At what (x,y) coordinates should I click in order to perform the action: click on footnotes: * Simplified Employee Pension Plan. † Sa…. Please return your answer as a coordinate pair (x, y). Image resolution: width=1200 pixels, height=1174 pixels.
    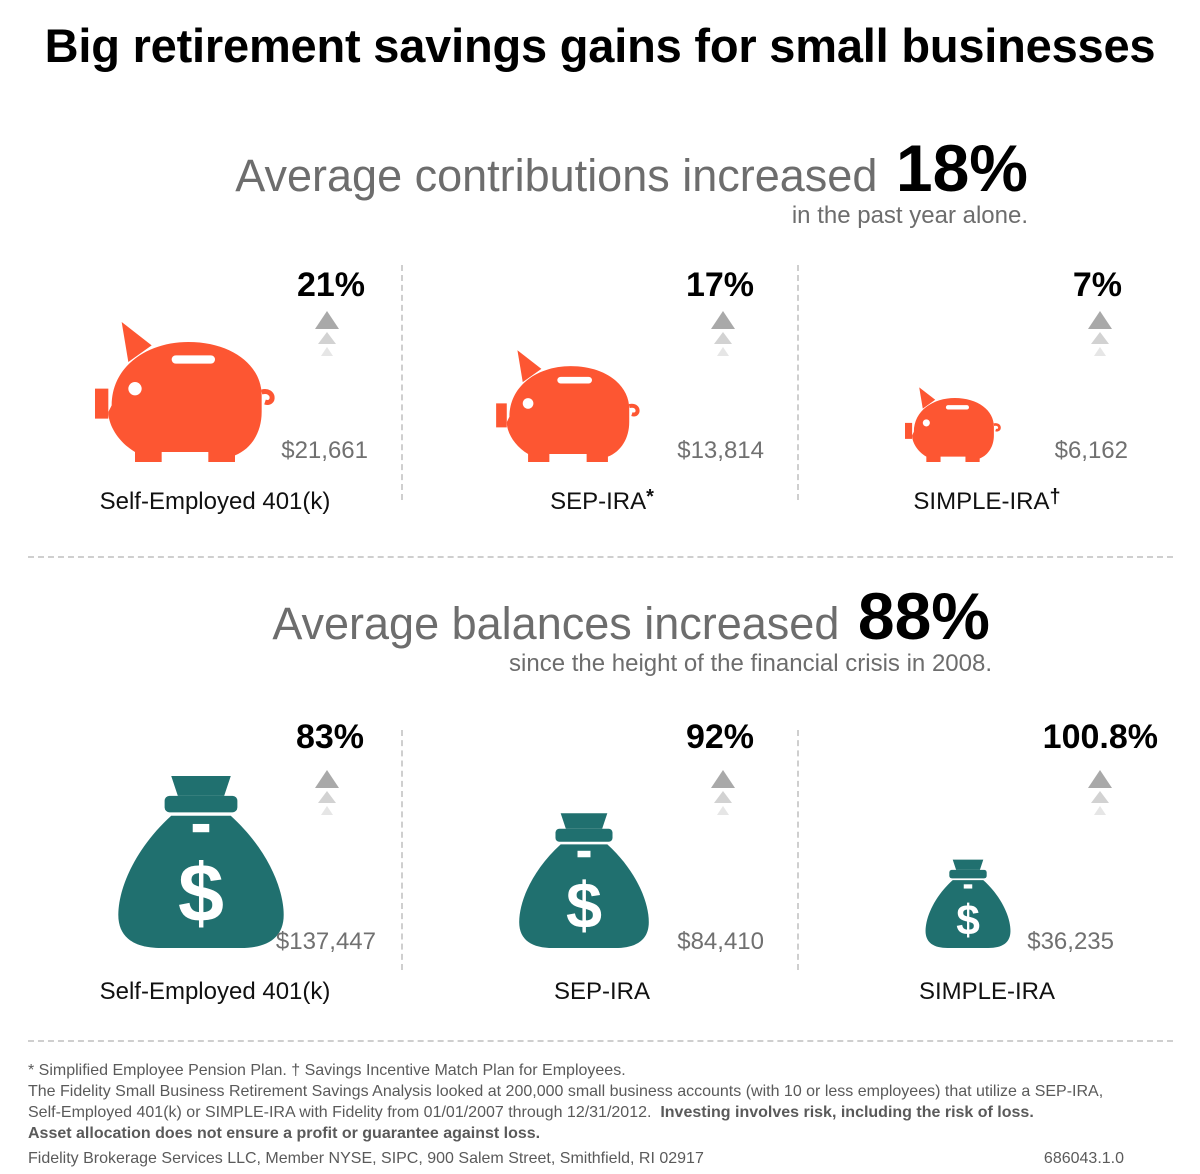
    Looking at the image, I should click on (603, 1102).